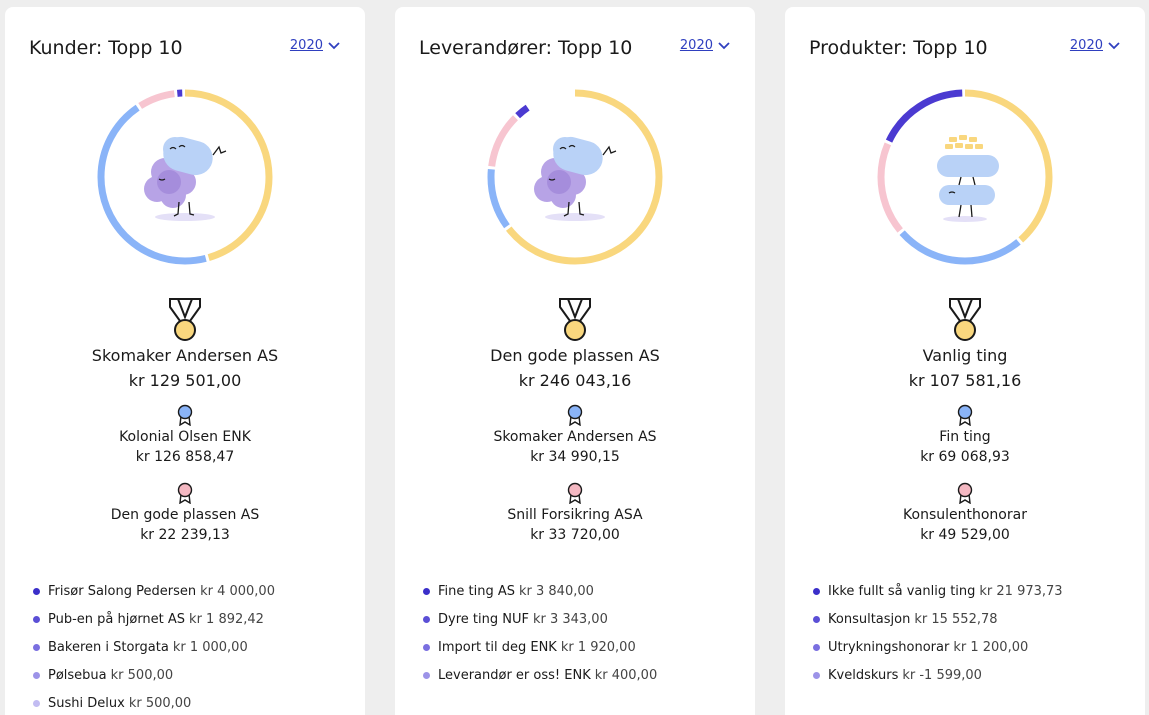 The width and height of the screenshot is (1149, 715). Describe the element at coordinates (106, 48) in the screenshot. I see `card-title: Kunder: Topp 10` at that location.